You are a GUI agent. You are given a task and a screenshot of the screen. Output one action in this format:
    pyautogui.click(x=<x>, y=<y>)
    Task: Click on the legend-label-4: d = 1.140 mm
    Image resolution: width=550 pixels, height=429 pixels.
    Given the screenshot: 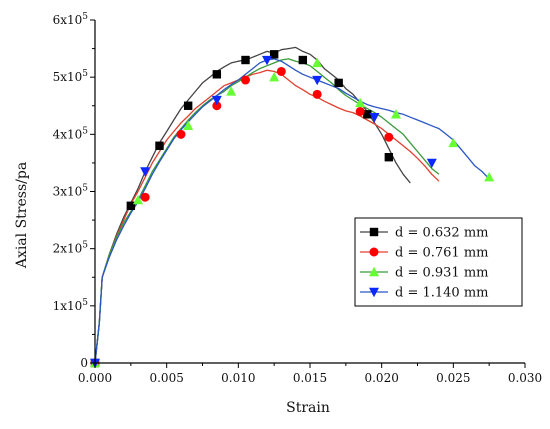 What is the action you would take?
    pyautogui.click(x=441, y=293)
    